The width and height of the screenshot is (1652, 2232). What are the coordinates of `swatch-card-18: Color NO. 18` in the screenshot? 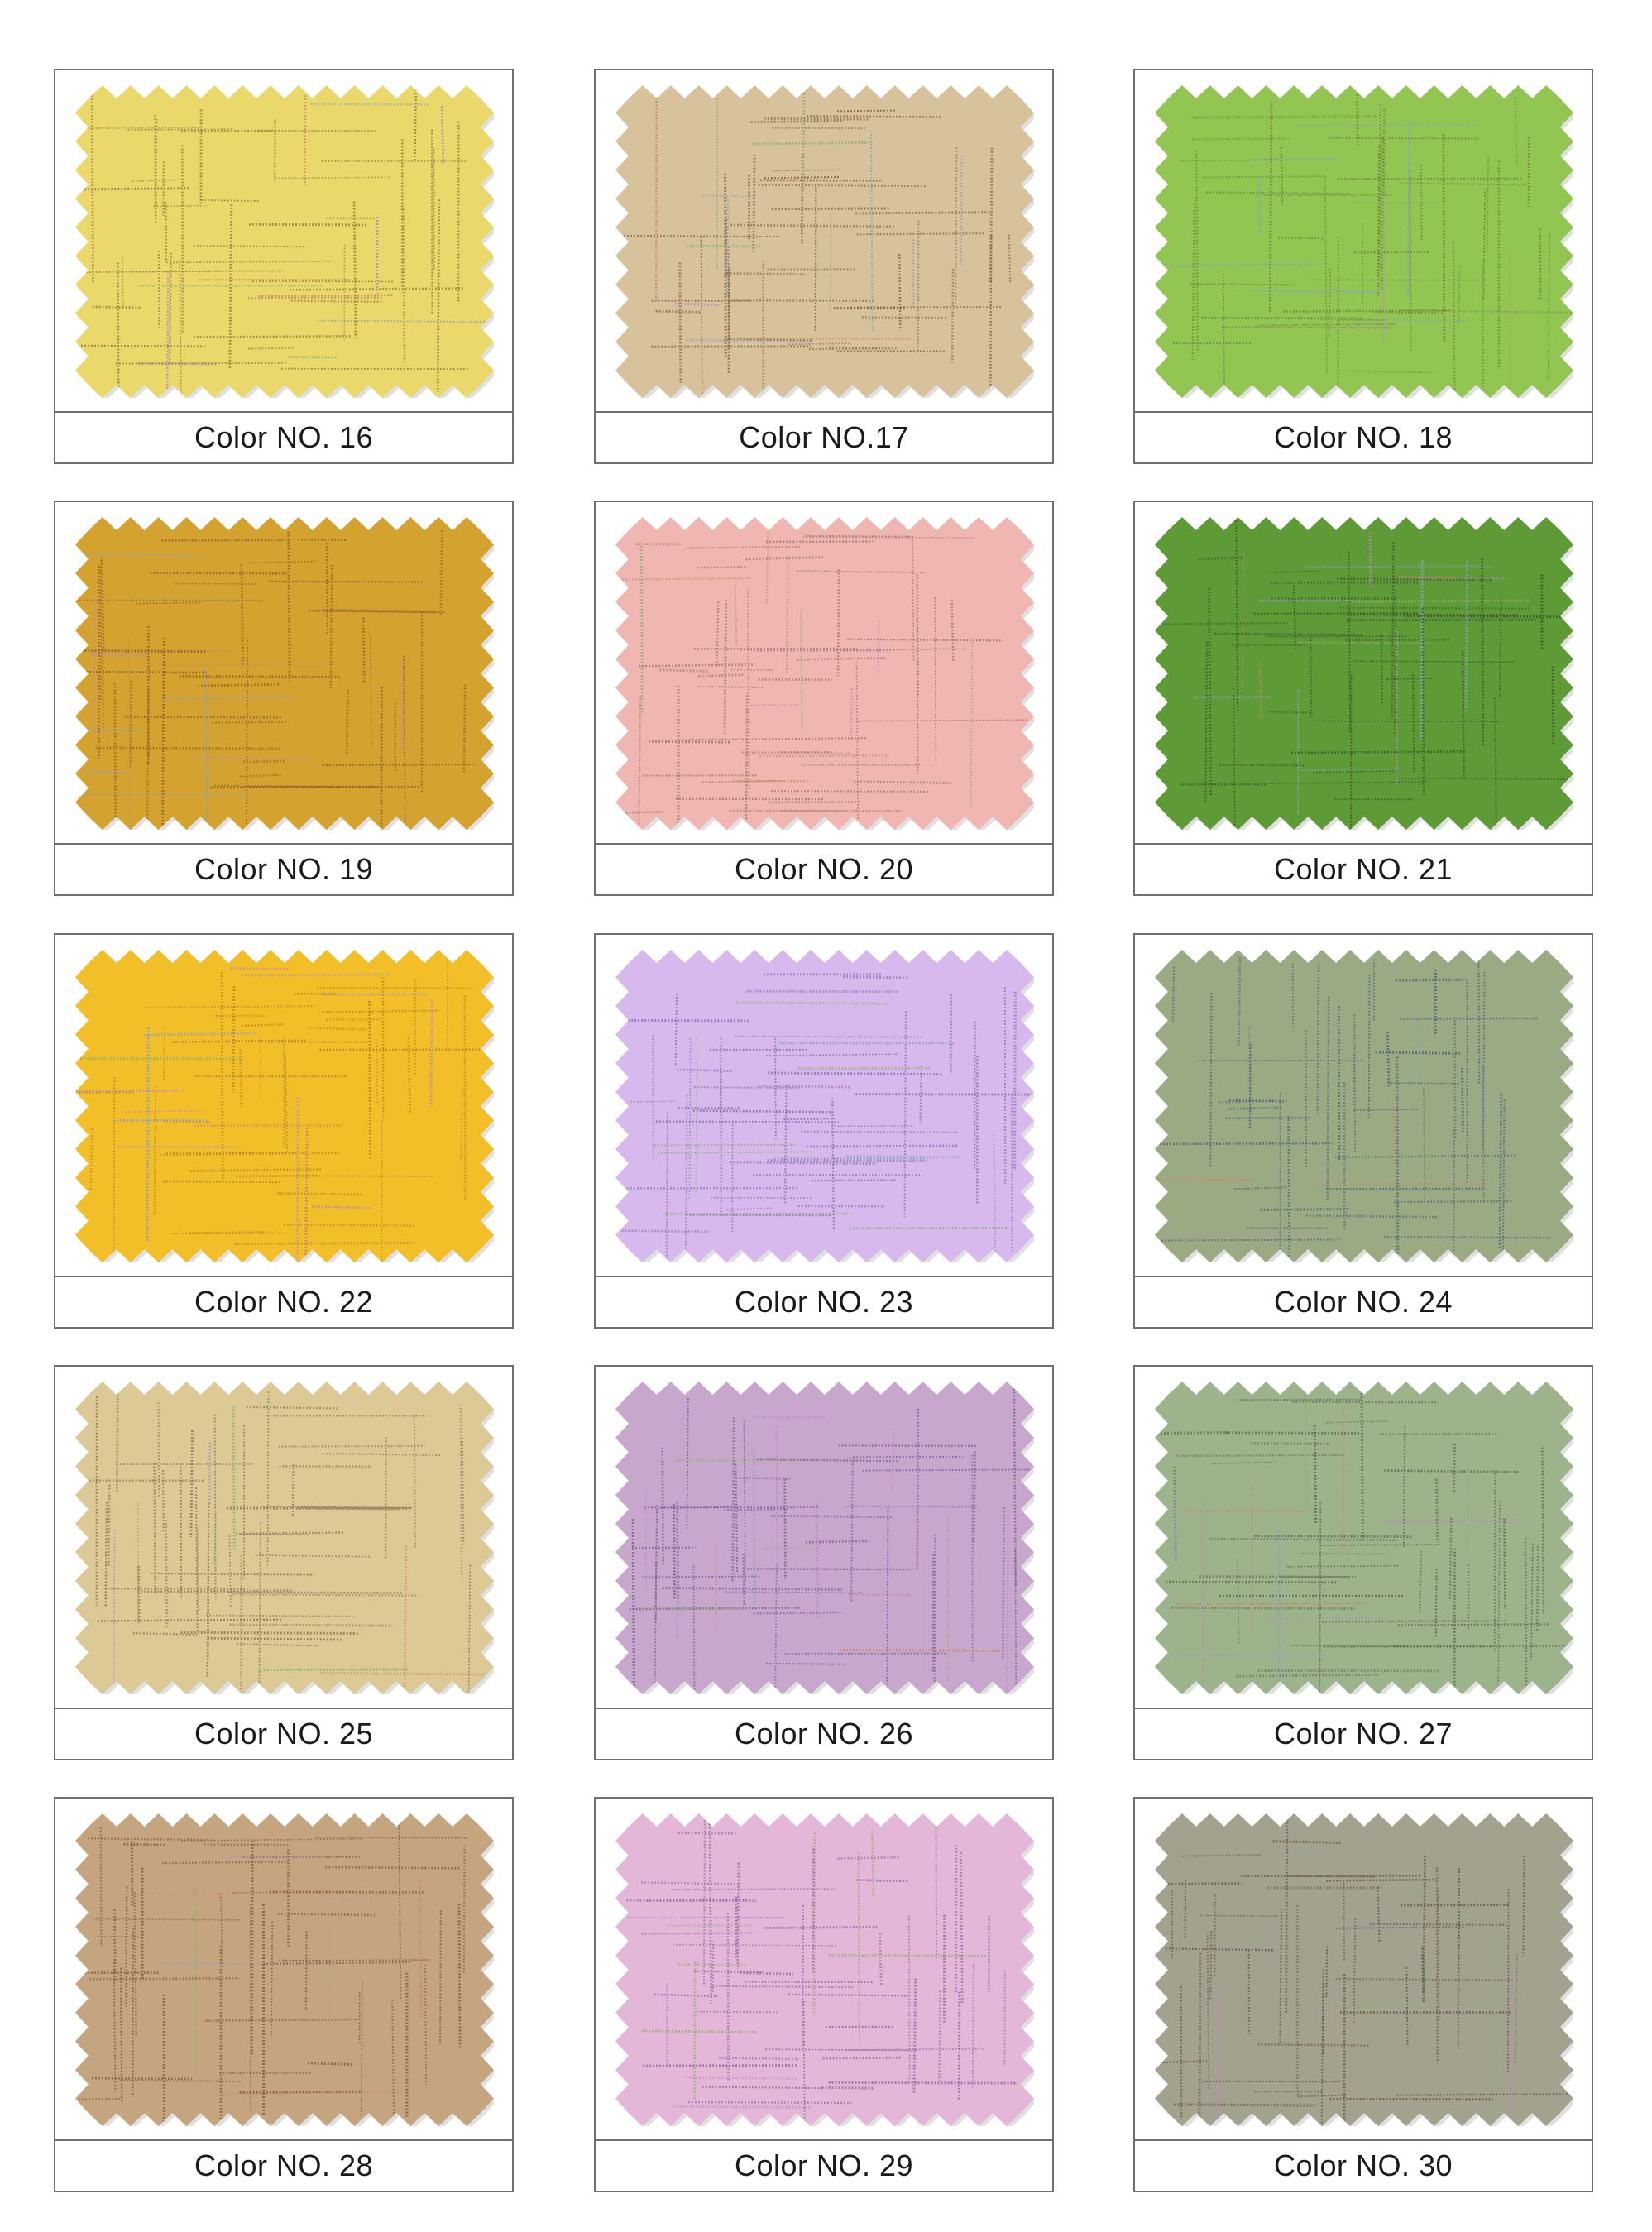 It's located at (1363, 266).